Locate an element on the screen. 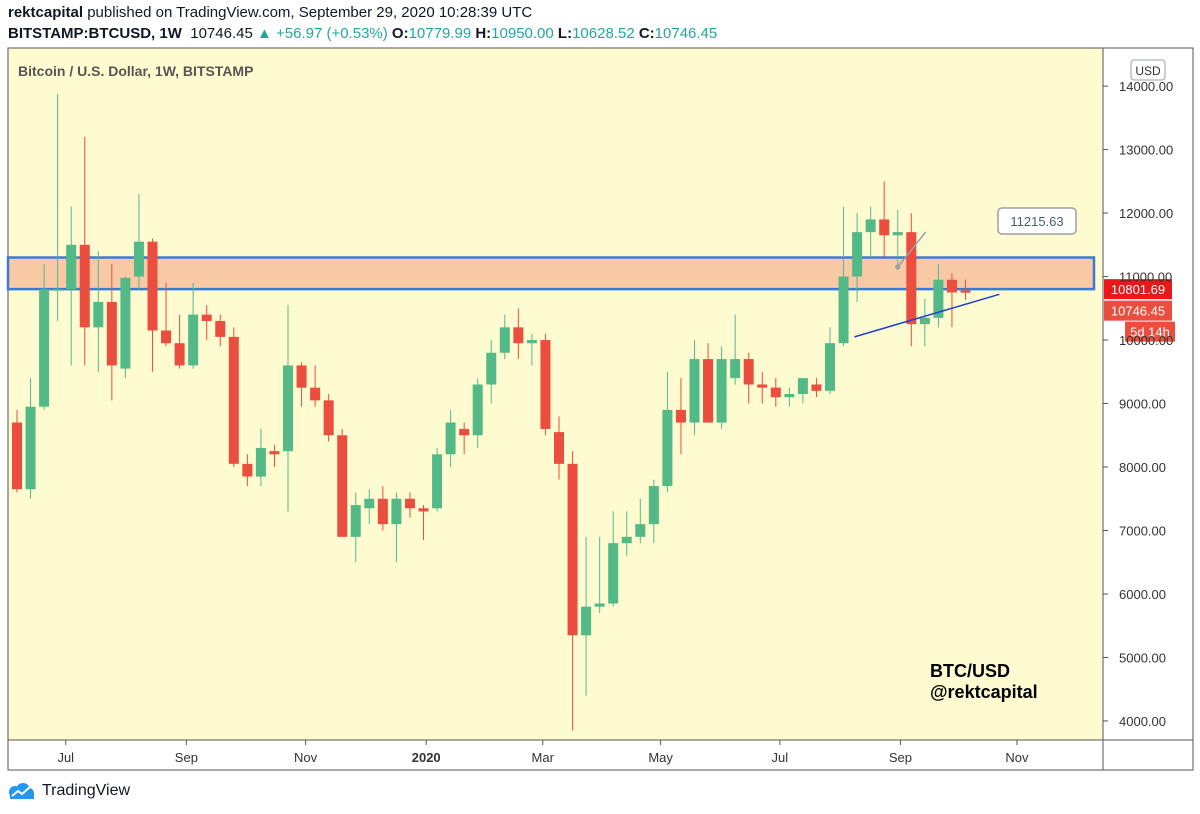 Image resolution: width=1200 pixels, height=814 pixels. y-tick-label: 11000.00 is located at coordinates (1145, 277).